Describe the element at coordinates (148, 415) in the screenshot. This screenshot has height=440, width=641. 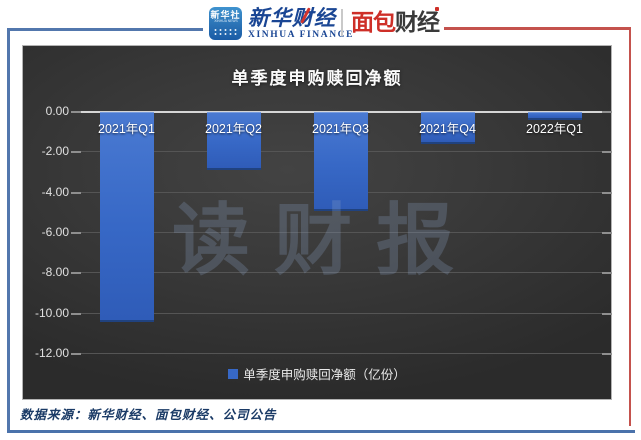
I see `data-source-note: 数据来源：新华财经、面包财经、公司公告` at that location.